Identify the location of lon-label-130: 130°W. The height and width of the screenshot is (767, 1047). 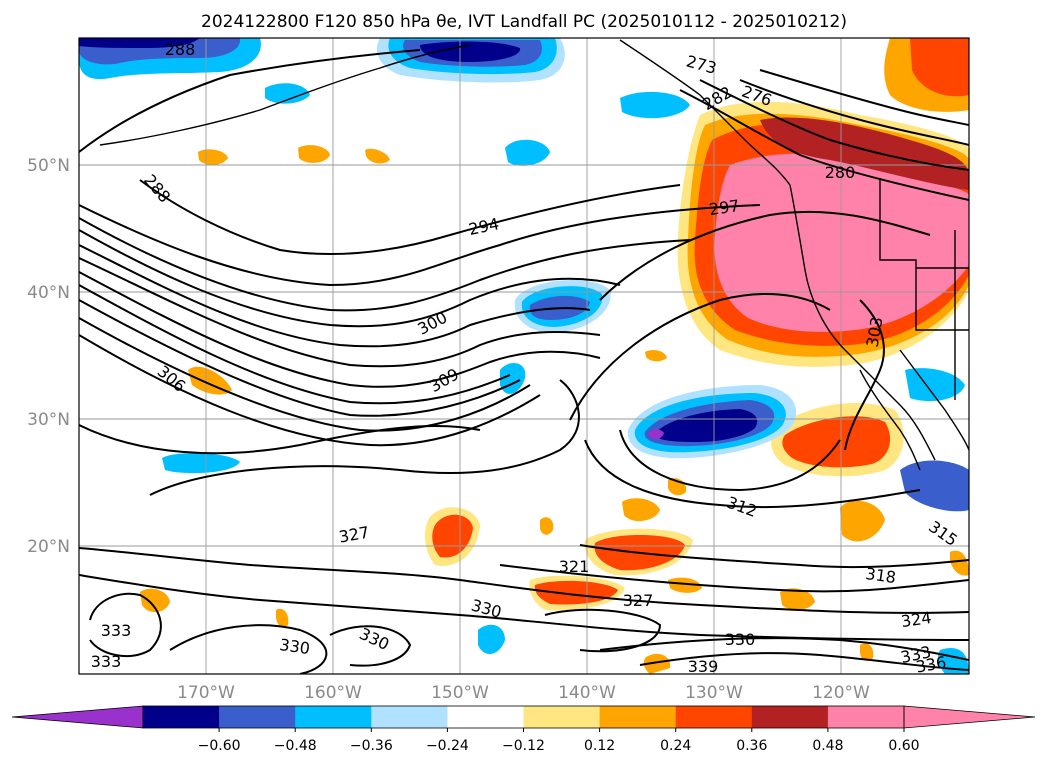
(714, 693).